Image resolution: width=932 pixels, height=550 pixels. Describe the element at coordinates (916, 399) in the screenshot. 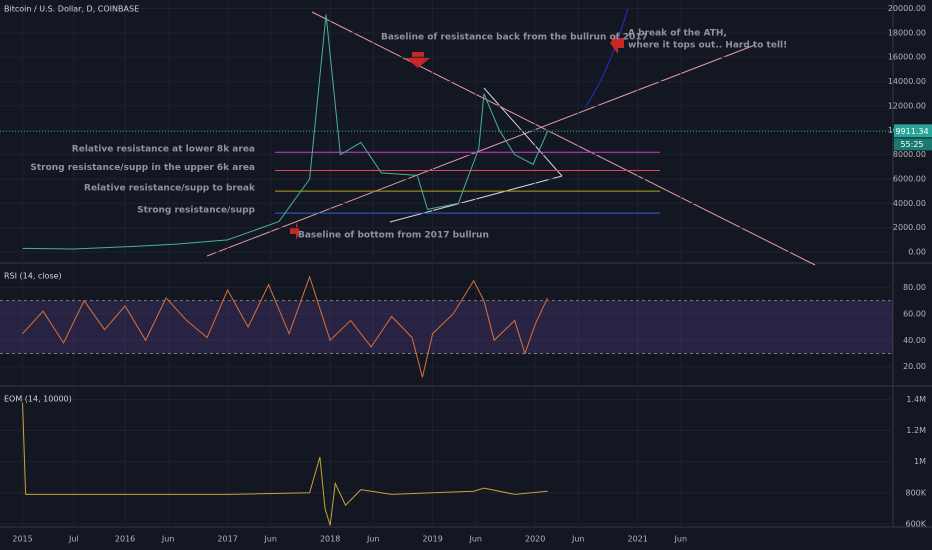

I see `y-tick-label: 1.4M` at that location.